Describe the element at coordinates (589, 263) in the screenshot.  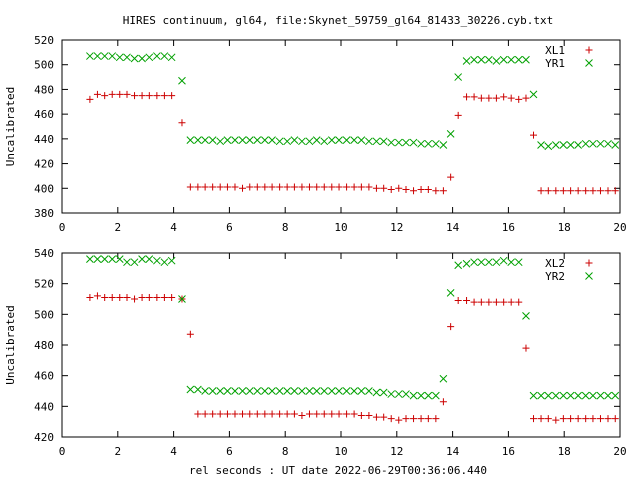
I see `legend-marker` at that location.